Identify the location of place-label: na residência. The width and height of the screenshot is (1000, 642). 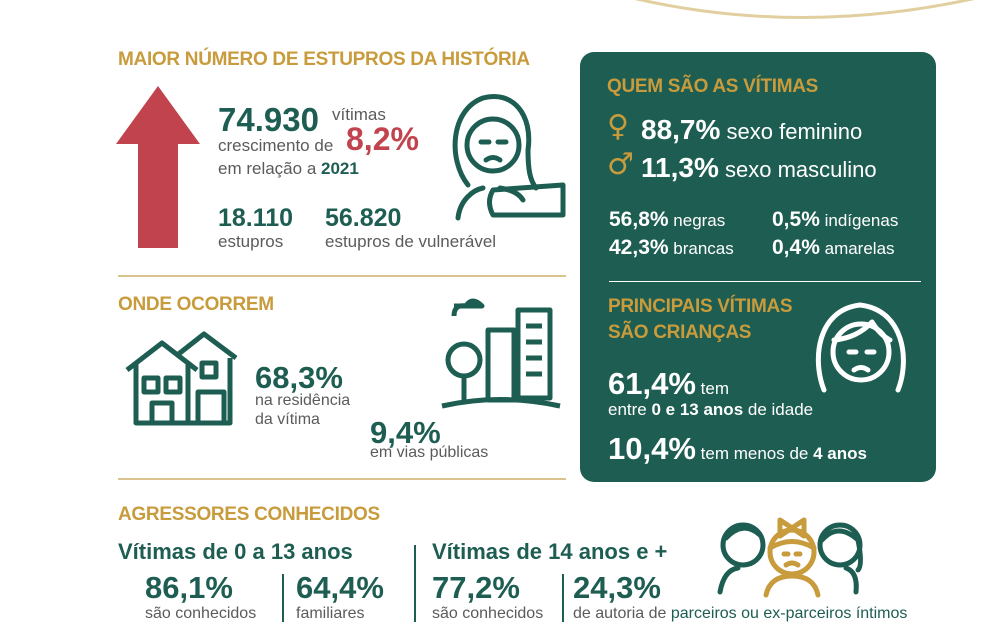
(303, 400).